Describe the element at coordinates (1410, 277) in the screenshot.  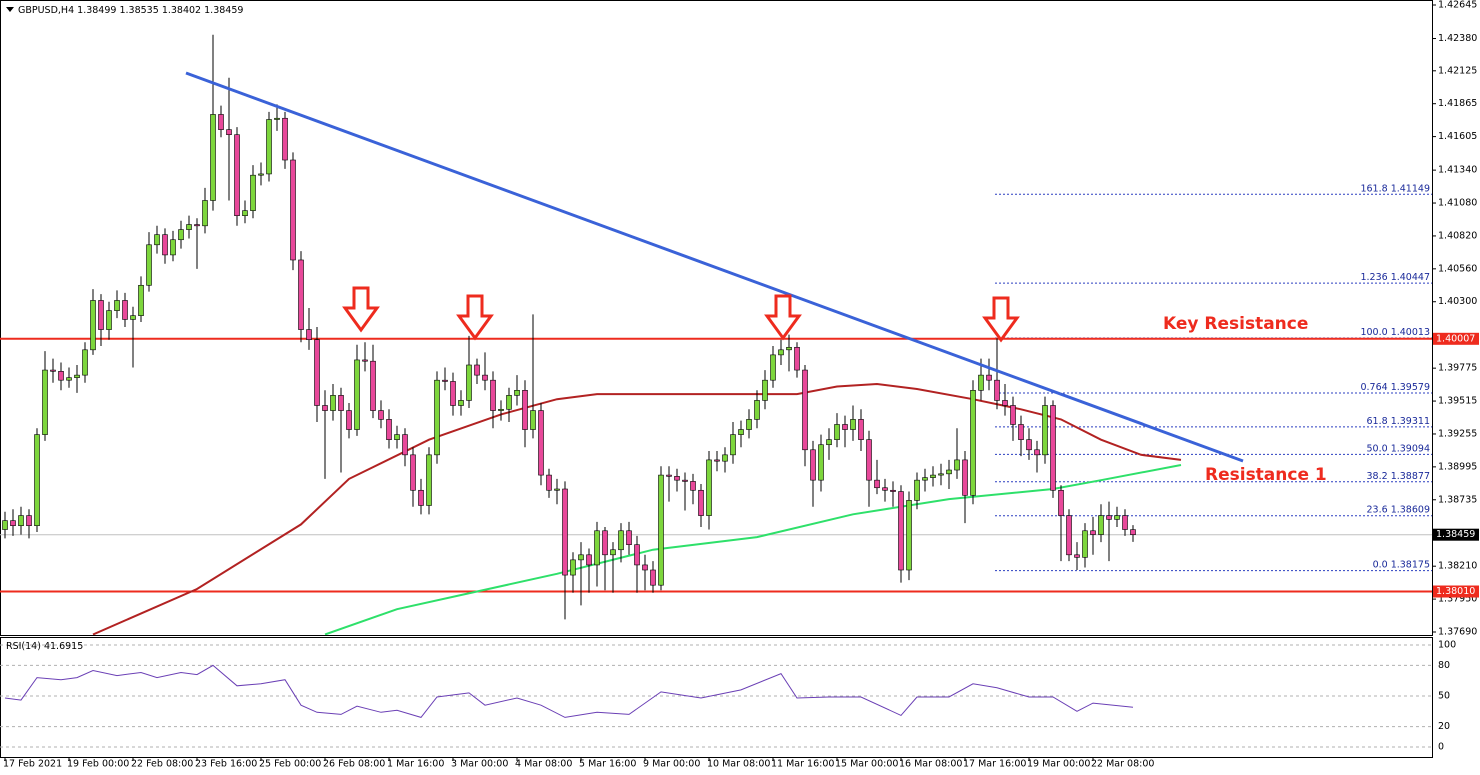
I see `fib-price: 1.40447` at that location.